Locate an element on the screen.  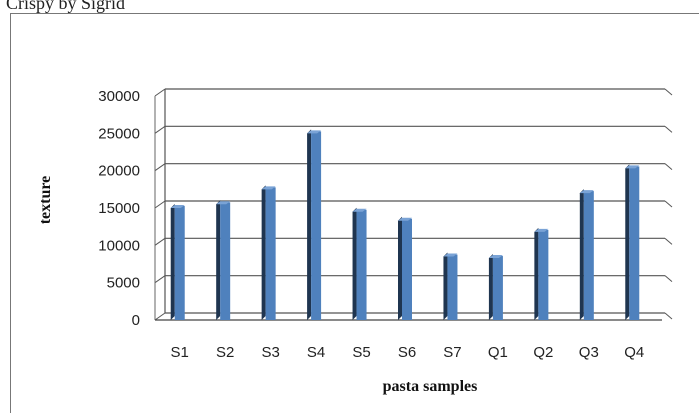
y-tick-label: 15000 is located at coordinates (119, 208).